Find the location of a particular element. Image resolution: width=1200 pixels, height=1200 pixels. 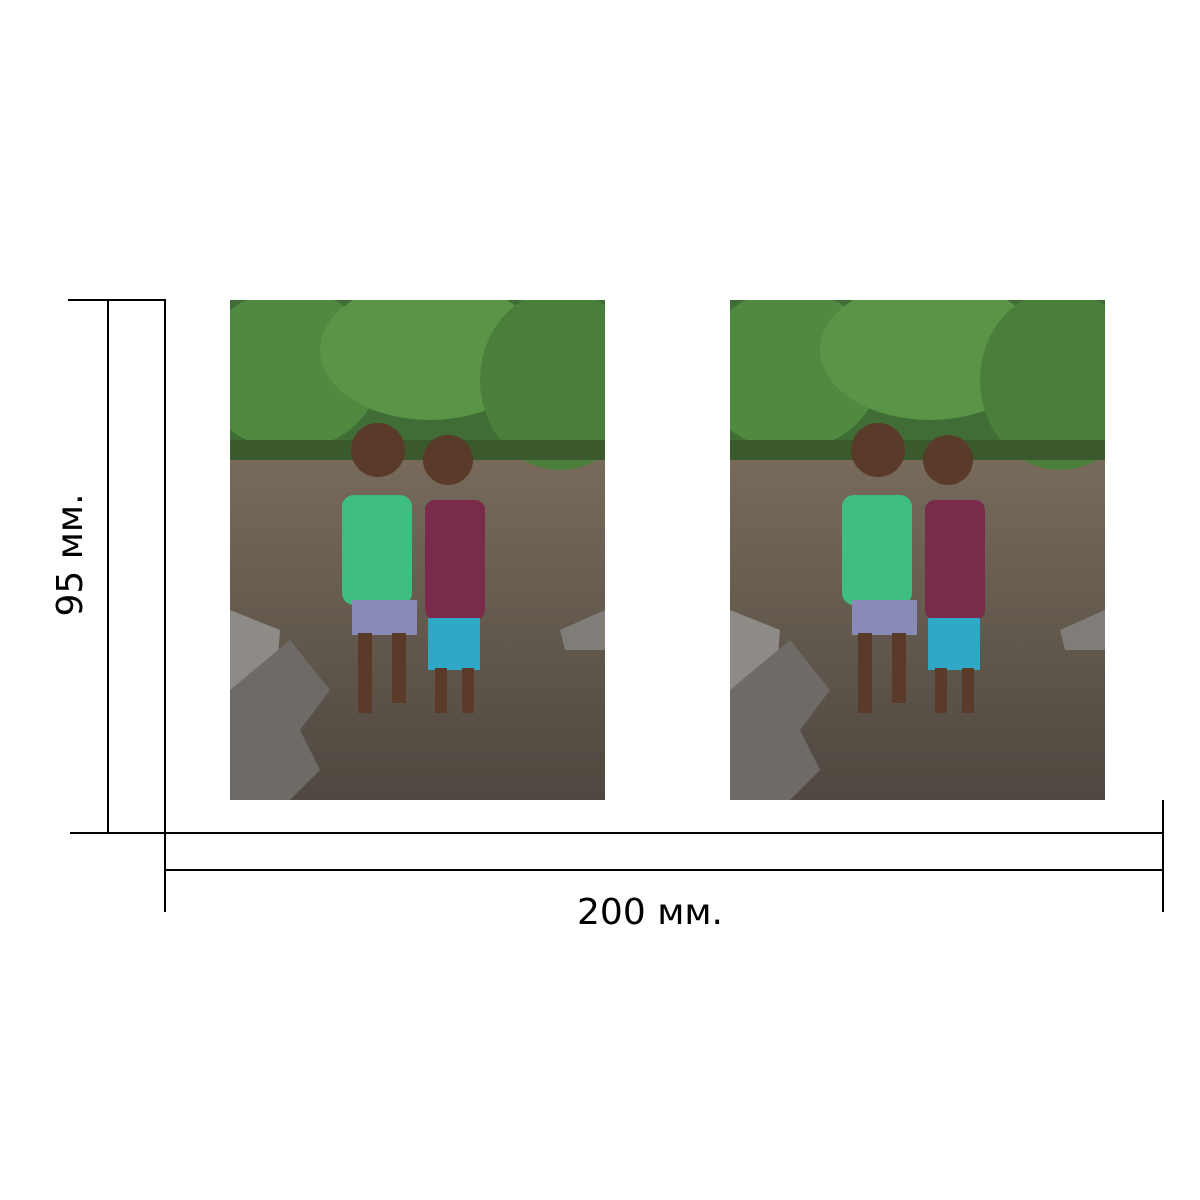

height-dimension: 95 мм. is located at coordinates (108, 566).